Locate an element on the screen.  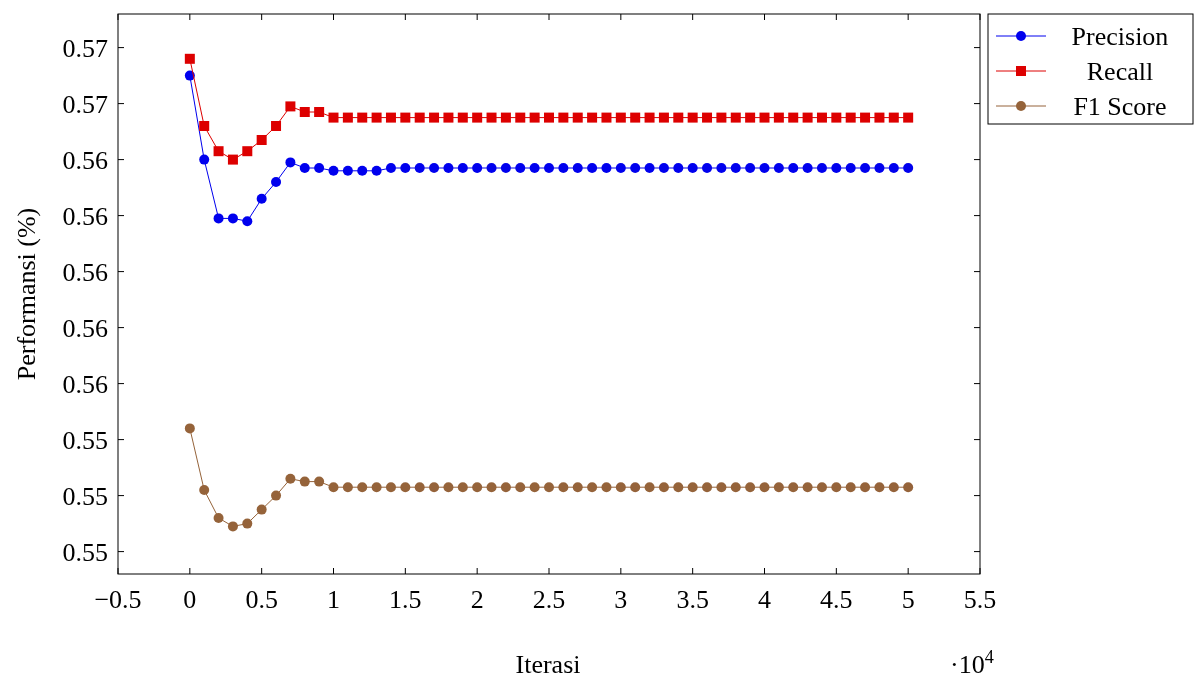
x-tick-label: 1.5 is located at coordinates (405, 599).